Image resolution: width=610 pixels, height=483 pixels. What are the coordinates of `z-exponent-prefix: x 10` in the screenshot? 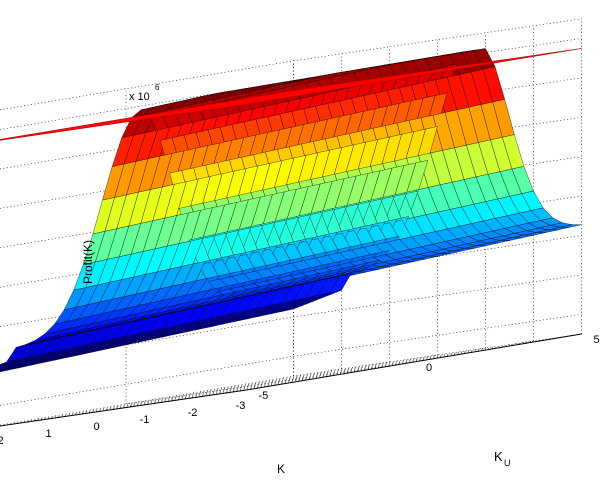 It's located at (139, 97).